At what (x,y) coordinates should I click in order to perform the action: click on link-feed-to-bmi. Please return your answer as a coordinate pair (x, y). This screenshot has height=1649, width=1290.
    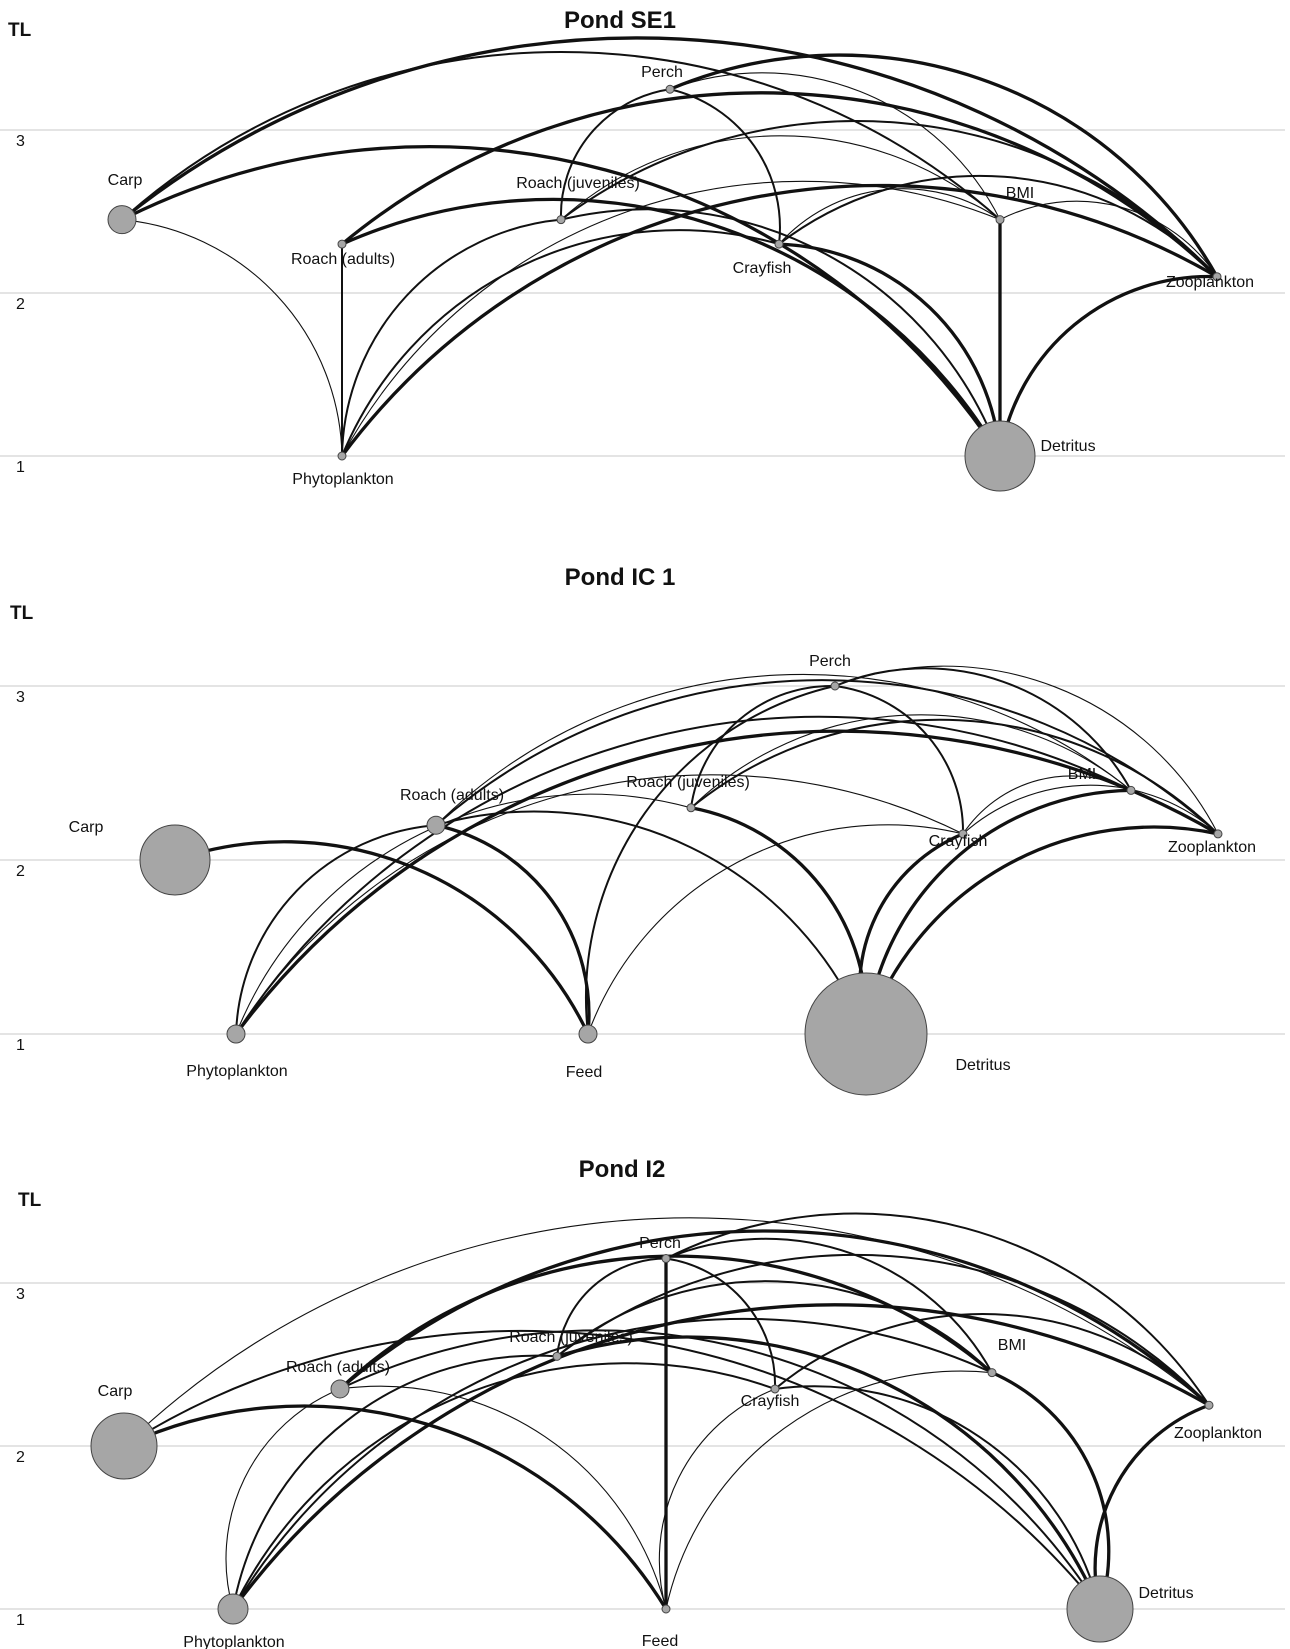
    Looking at the image, I should click on (829, 1490).